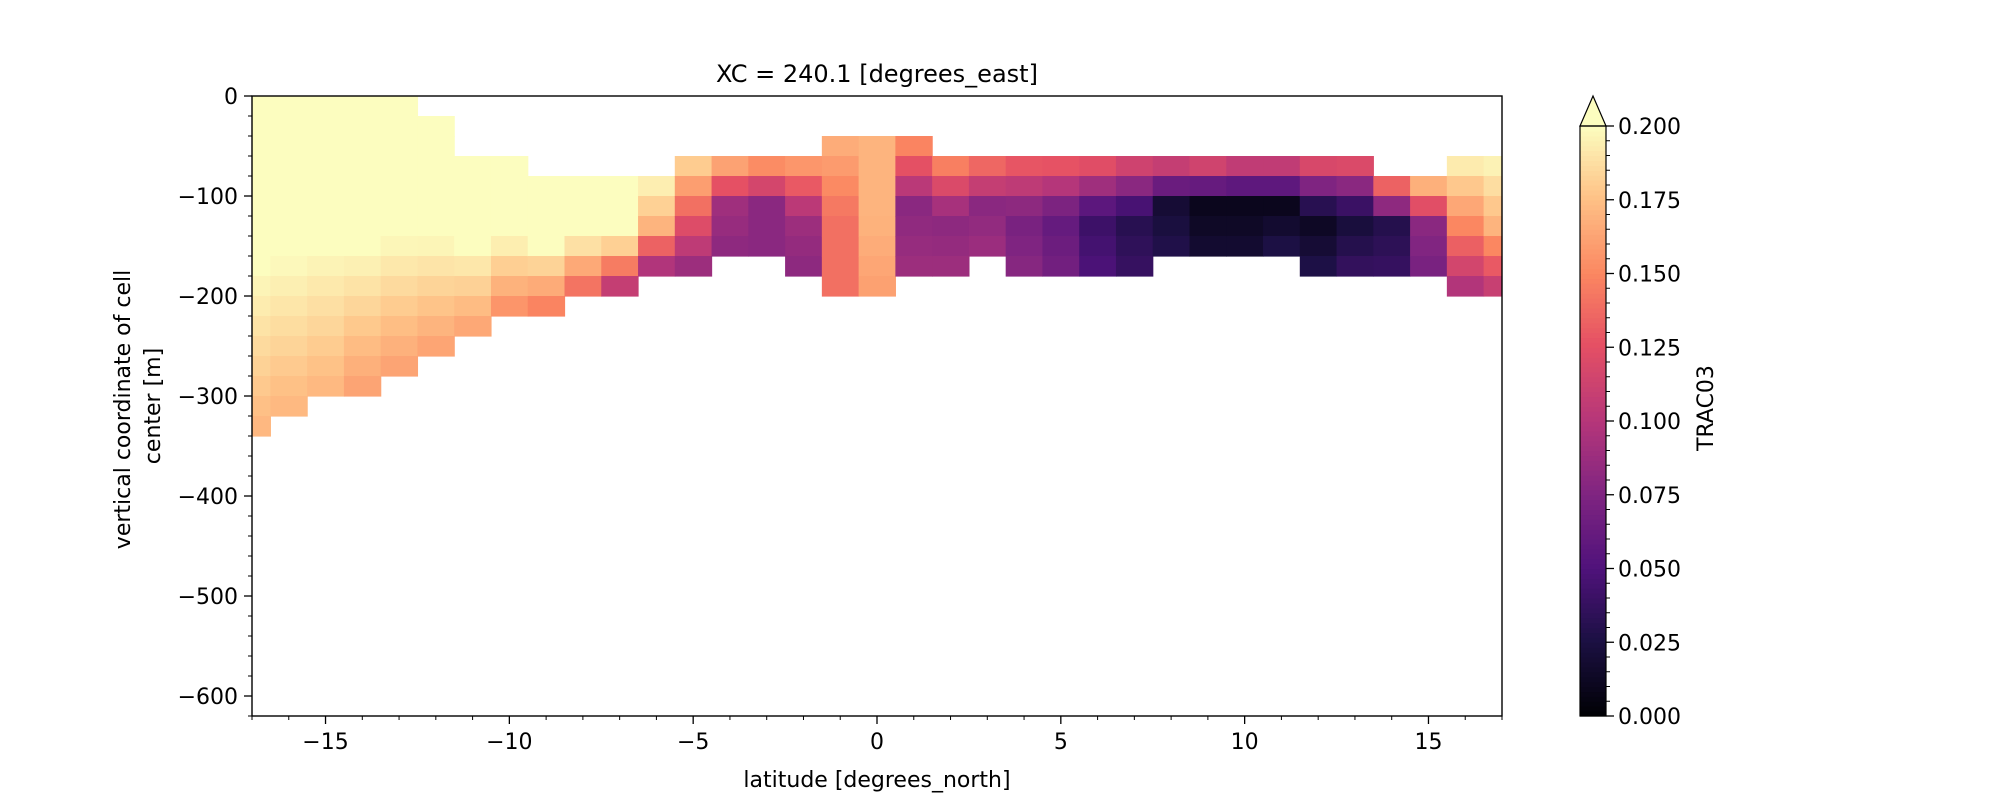  I want to click on y-axis: 0 −100 −200 −300 −400 −500 −600, so click(215, 401).